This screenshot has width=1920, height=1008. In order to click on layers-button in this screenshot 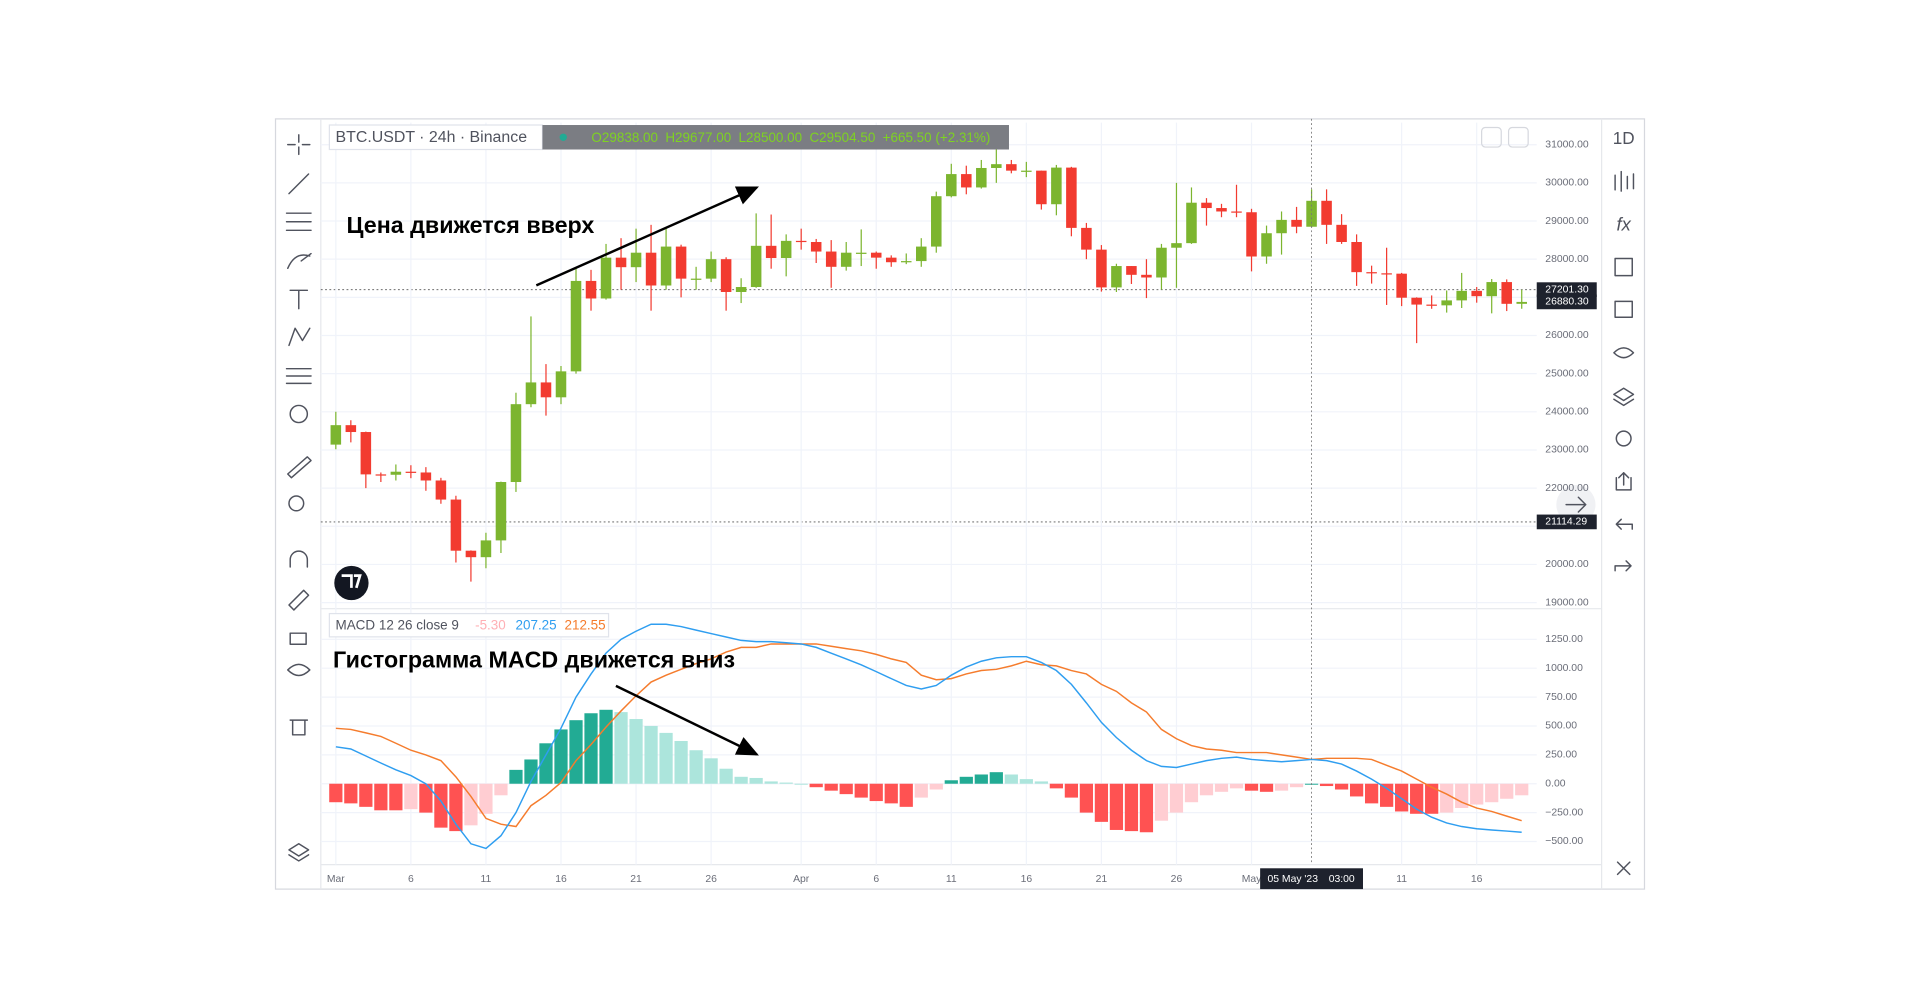, I will do `click(1624, 397)`.